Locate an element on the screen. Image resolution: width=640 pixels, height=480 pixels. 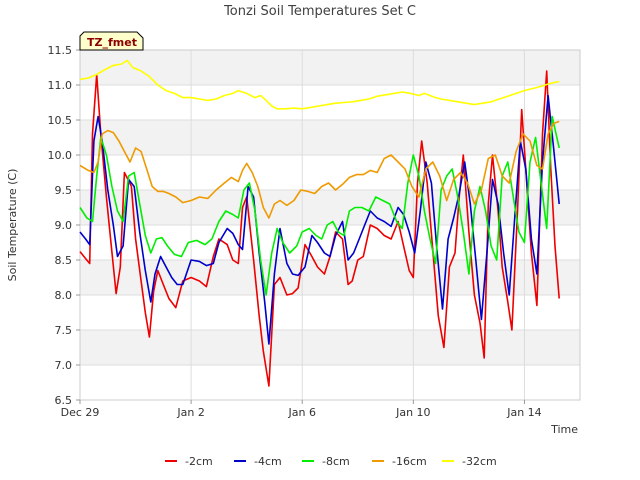
x-axis-ticks: Dec 29 Jan 2 Jan 6 Jan 10 Jan 14 is located at coordinates (301, 409).